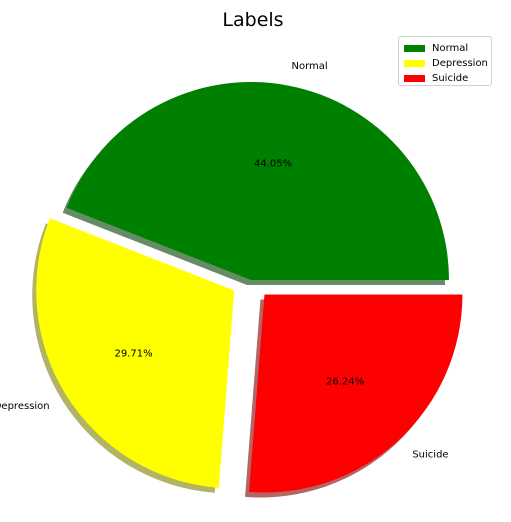 The width and height of the screenshot is (511, 522). I want to click on legend-item-depression: Depression, so click(447, 63).